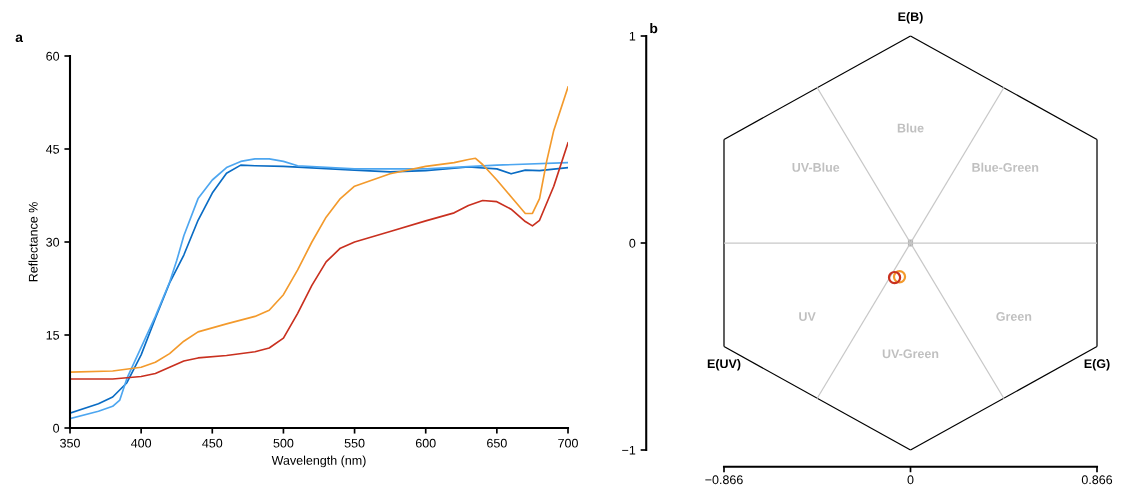  I want to click on x-tick-label: 700, so click(568, 443).